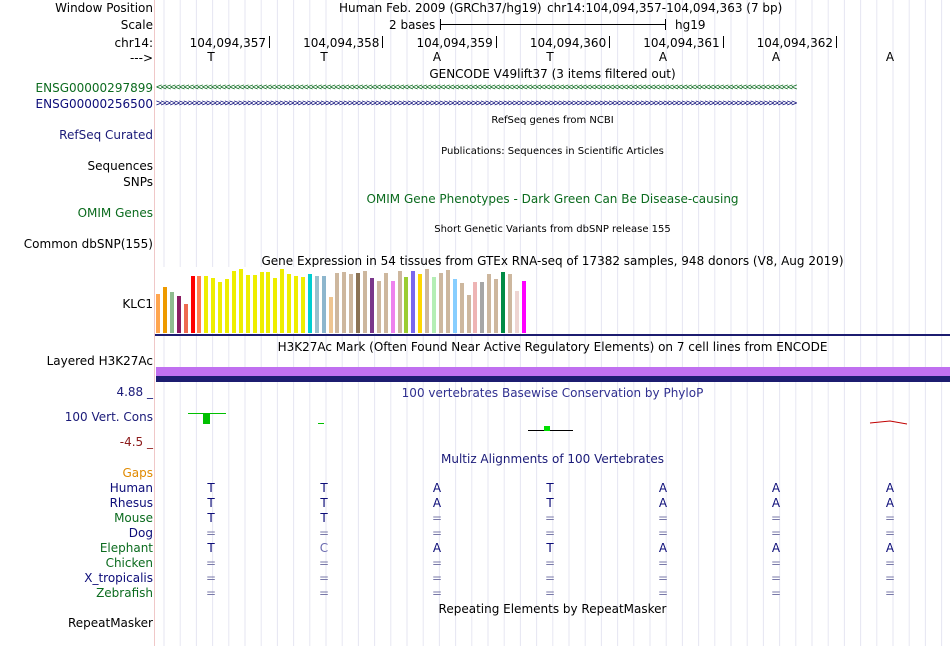 This screenshot has width=950, height=646. I want to click on species-label-human: Human, so click(131, 488).